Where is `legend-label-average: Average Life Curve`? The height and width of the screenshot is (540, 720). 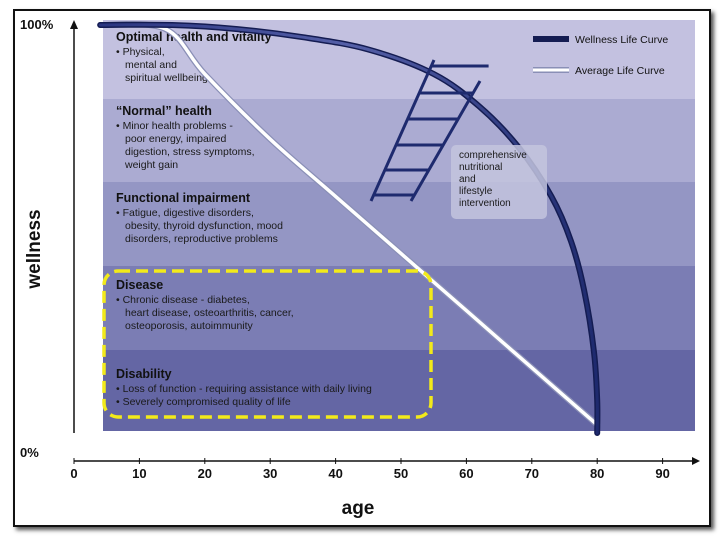
legend-label-average: Average Life Curve is located at coordinates (620, 71).